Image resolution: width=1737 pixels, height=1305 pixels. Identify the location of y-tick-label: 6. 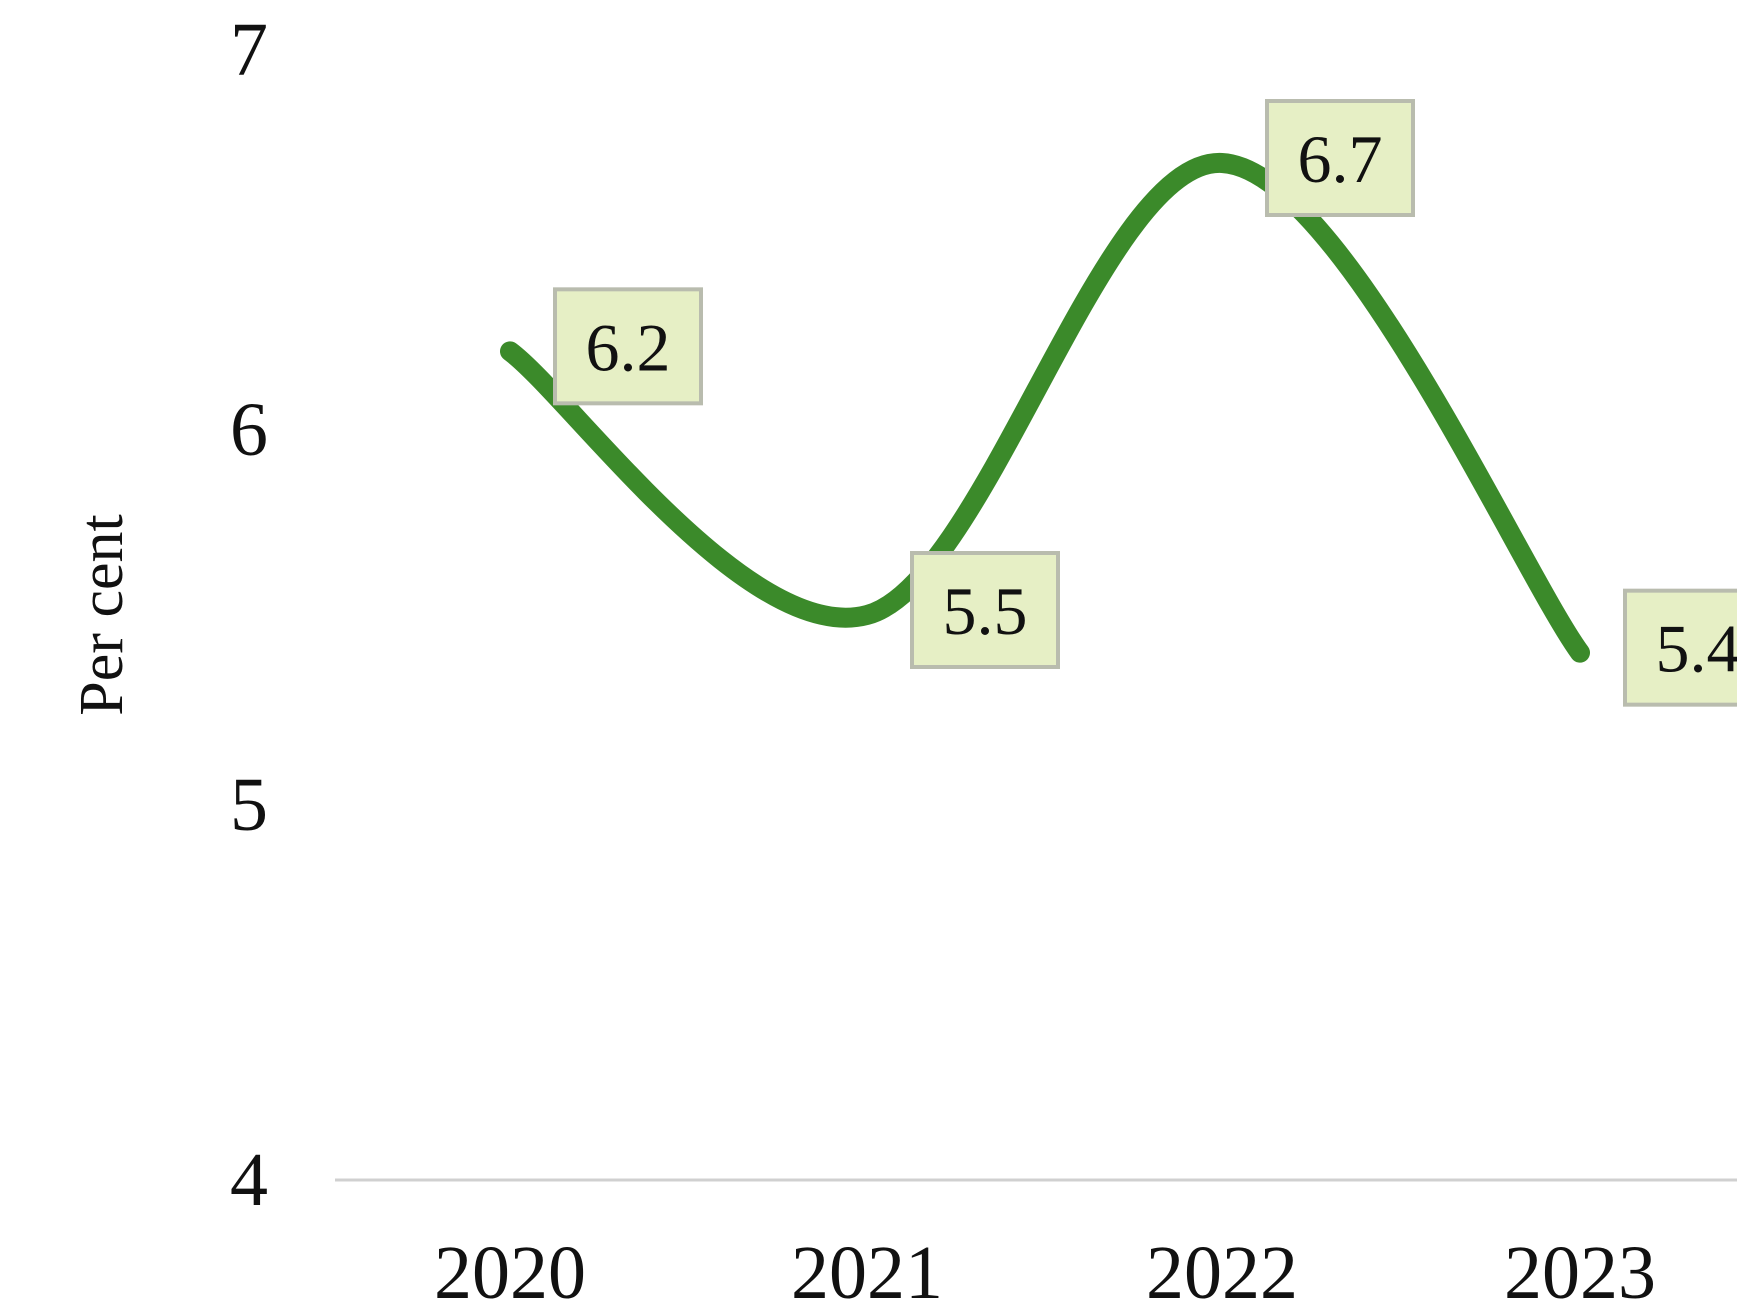
(249, 430).